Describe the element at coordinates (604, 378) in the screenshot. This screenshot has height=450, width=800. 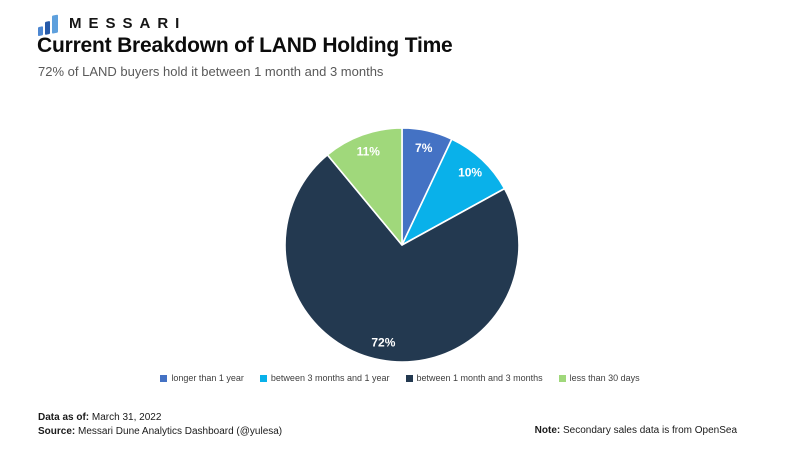
I see `legend-label: less than 30 days` at that location.